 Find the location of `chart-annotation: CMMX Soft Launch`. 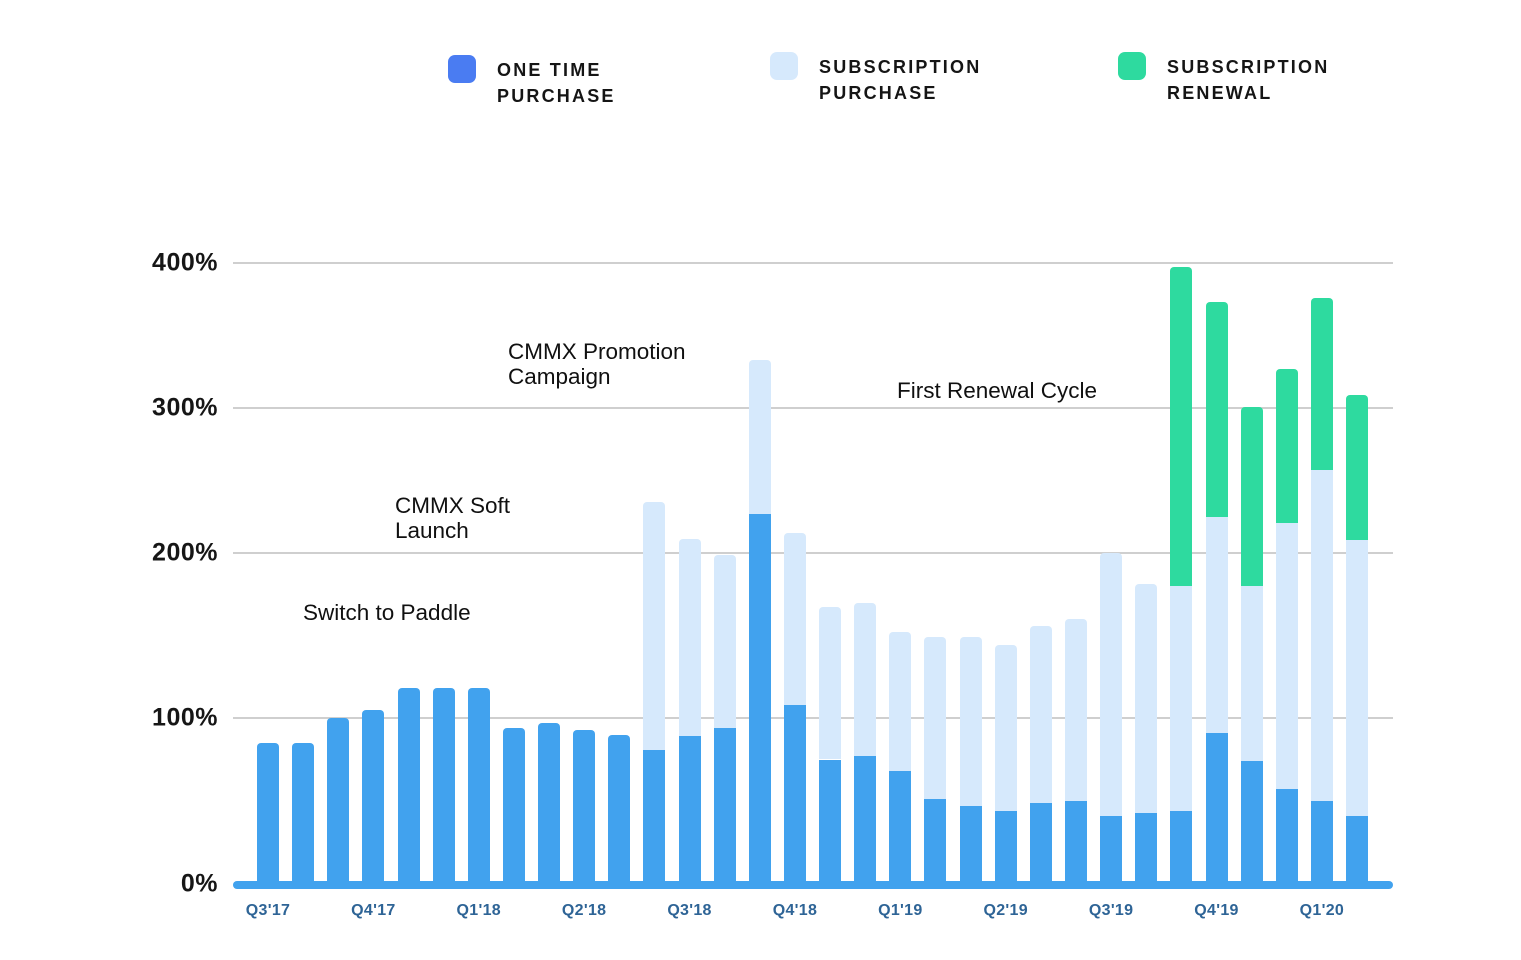

chart-annotation: CMMX Soft Launch is located at coordinates (453, 518).